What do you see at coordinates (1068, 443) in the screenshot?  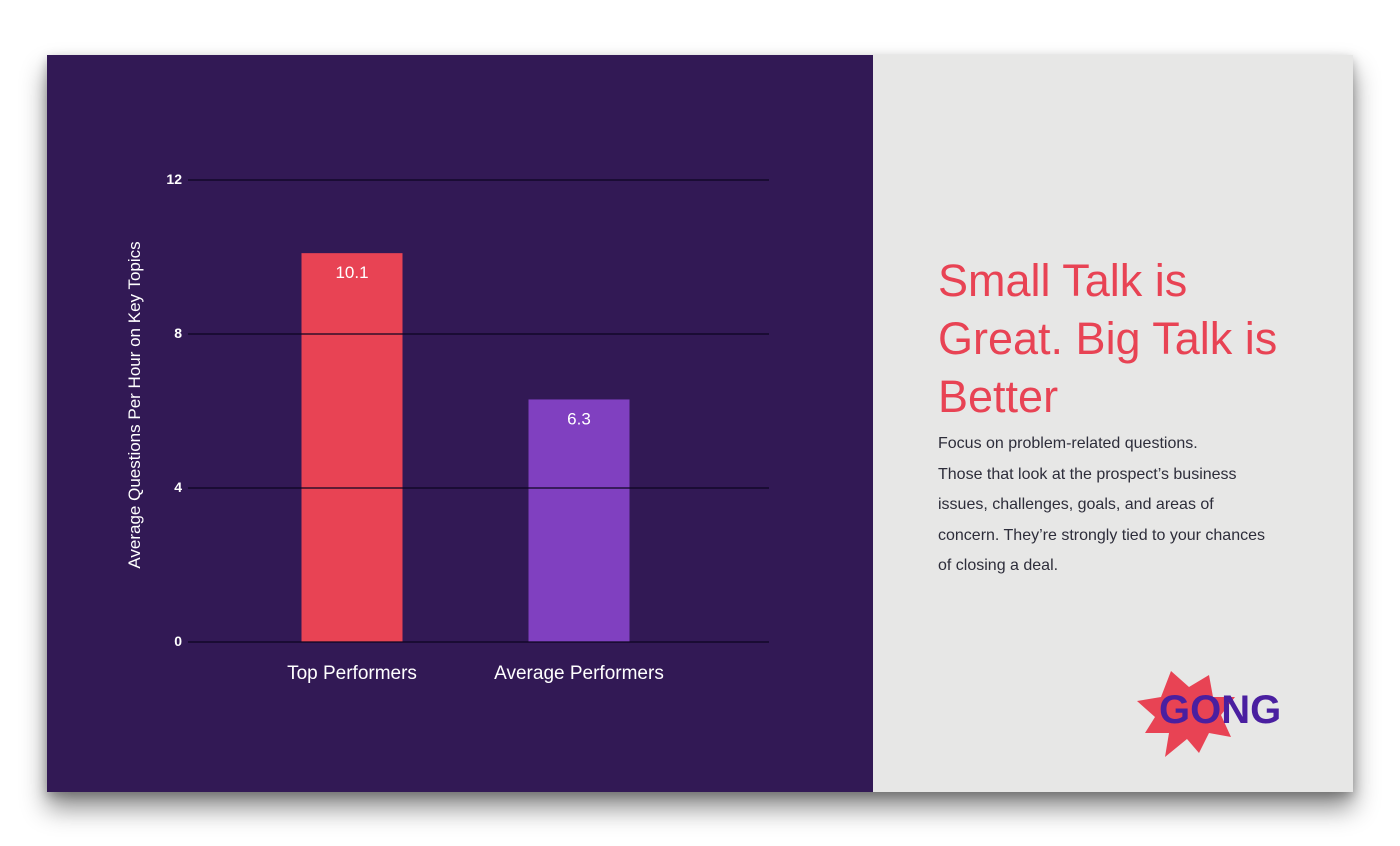 I see `body-line: Focus on problem-related questions.` at bounding box center [1068, 443].